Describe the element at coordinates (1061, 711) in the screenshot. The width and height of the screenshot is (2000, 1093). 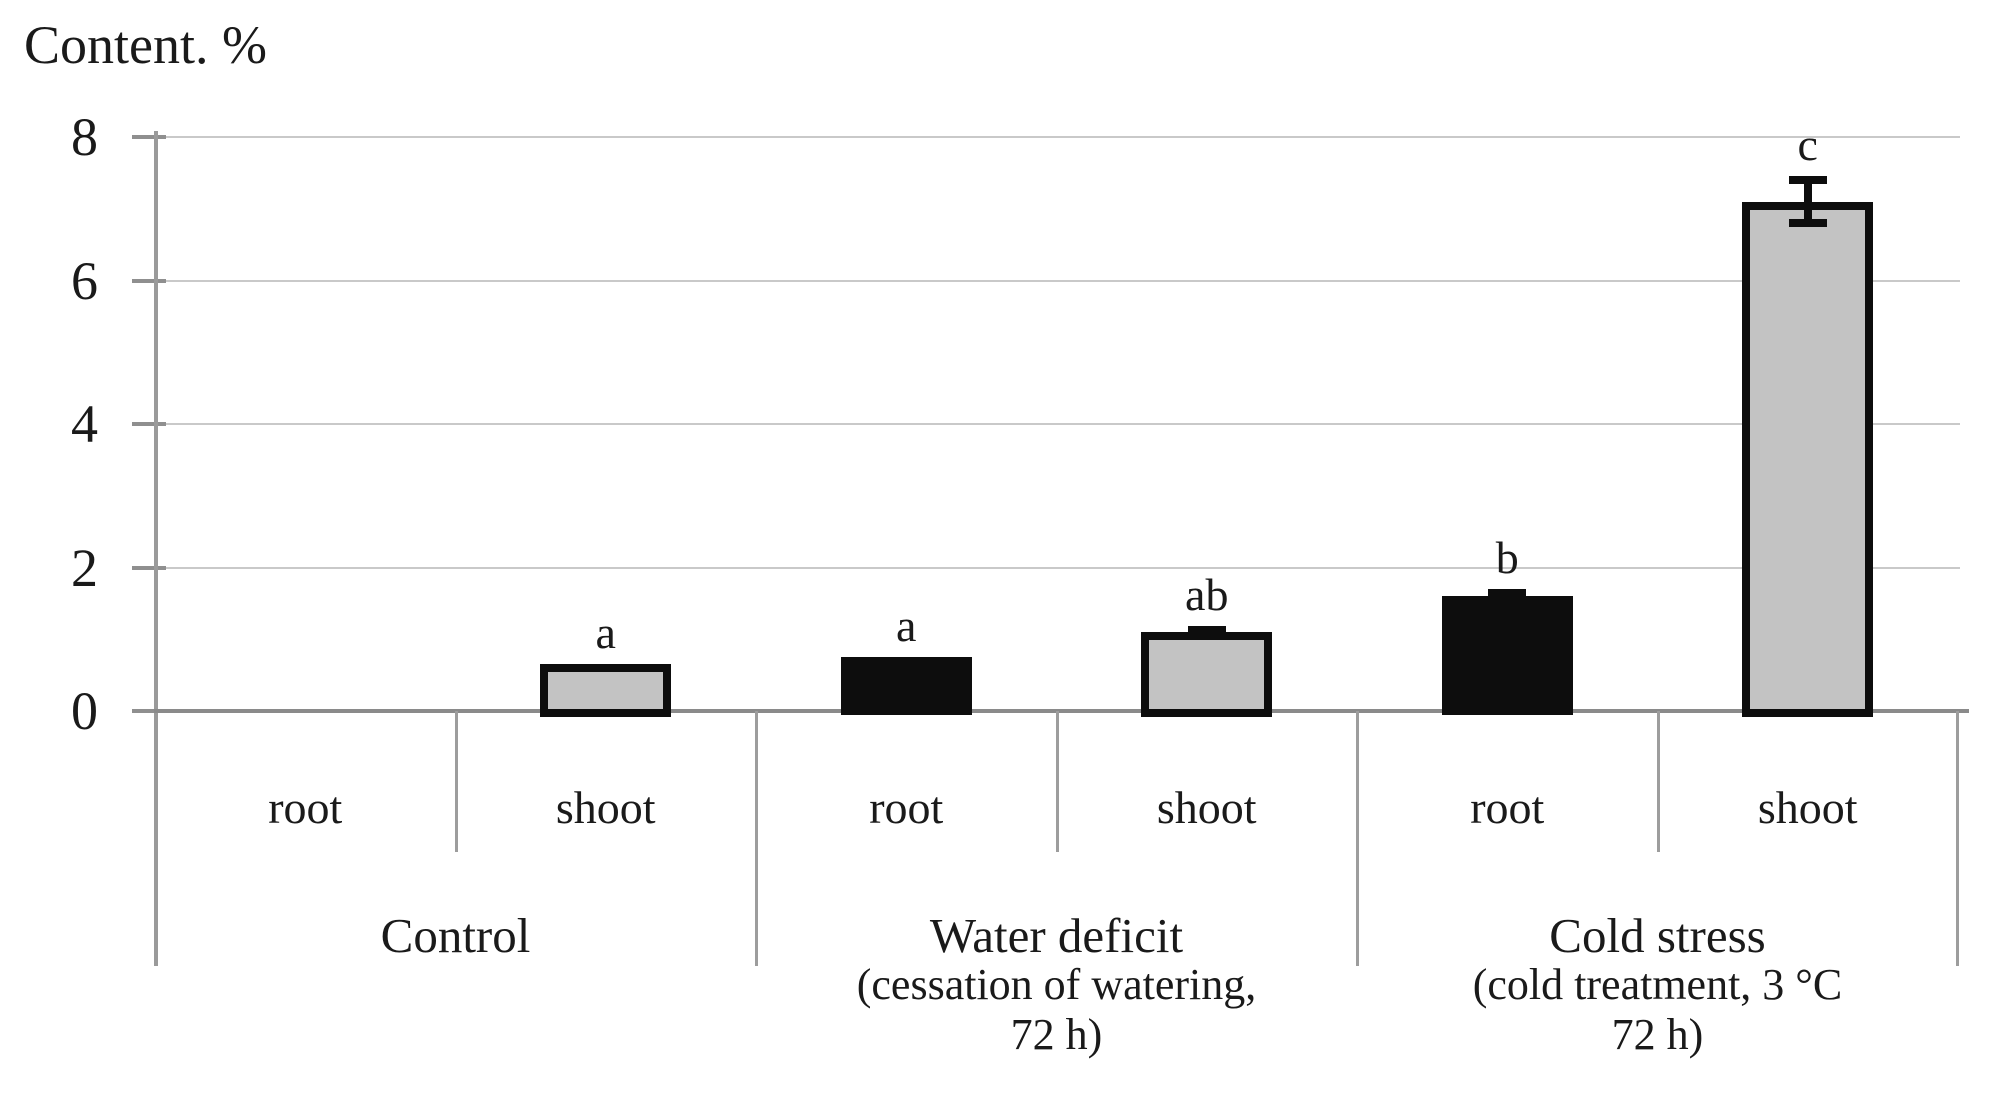
I see `x-axis-baseline` at that location.